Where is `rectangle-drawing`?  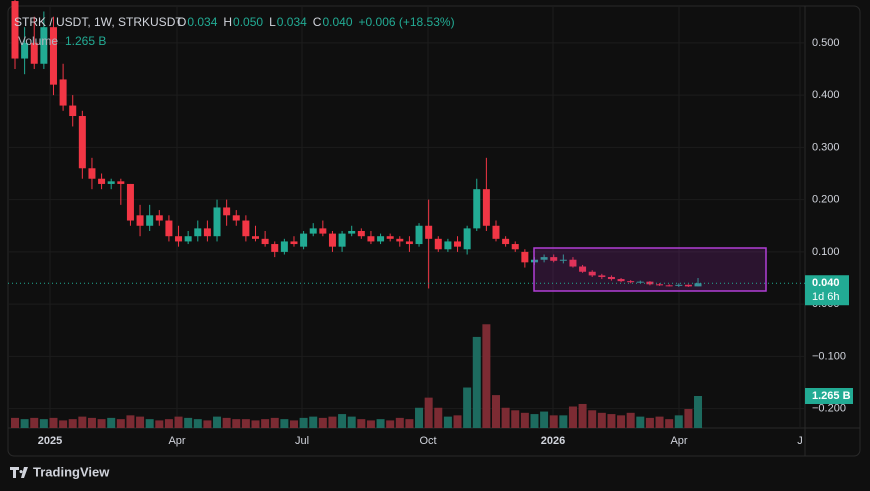 rectangle-drawing is located at coordinates (650, 269).